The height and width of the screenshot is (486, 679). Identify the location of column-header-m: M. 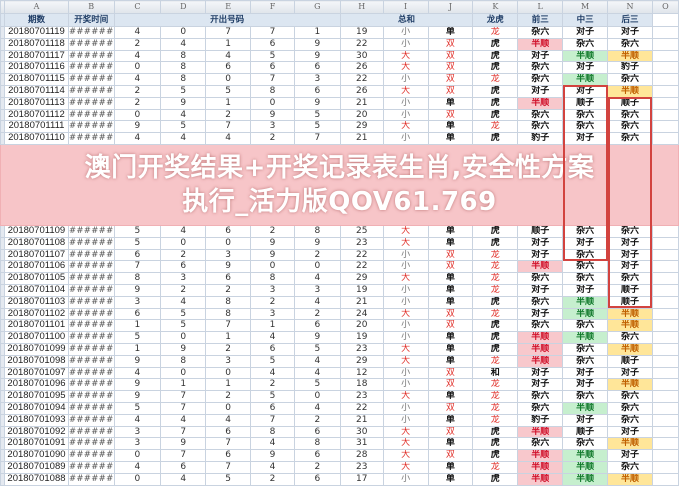
(585, 7).